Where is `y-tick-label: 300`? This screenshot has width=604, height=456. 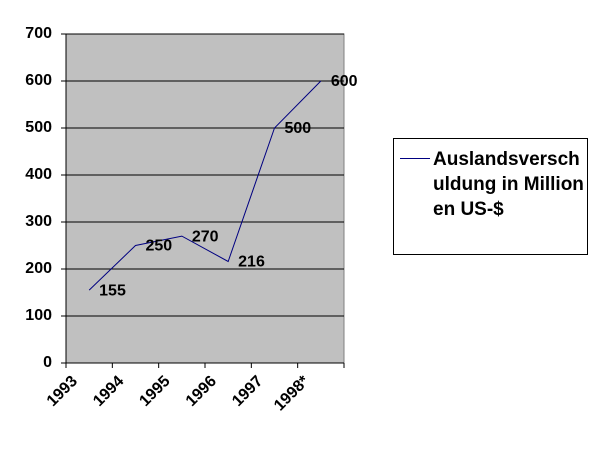 y-tick-label: 300 is located at coordinates (38, 221).